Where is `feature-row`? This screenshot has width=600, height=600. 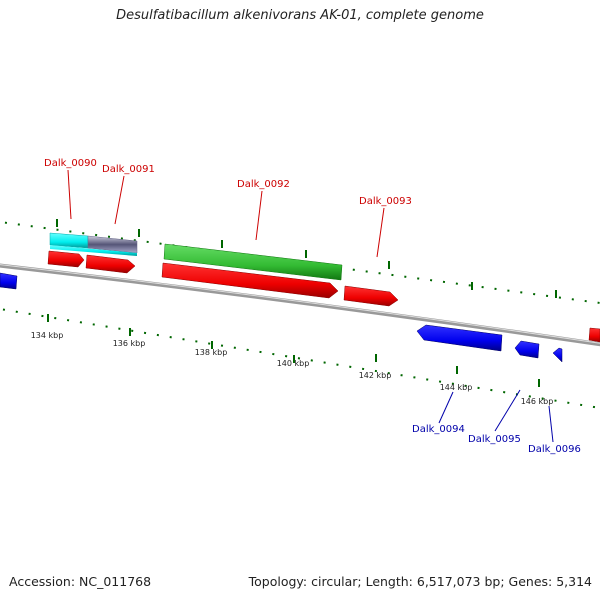 feature-row is located at coordinates (196, 256).